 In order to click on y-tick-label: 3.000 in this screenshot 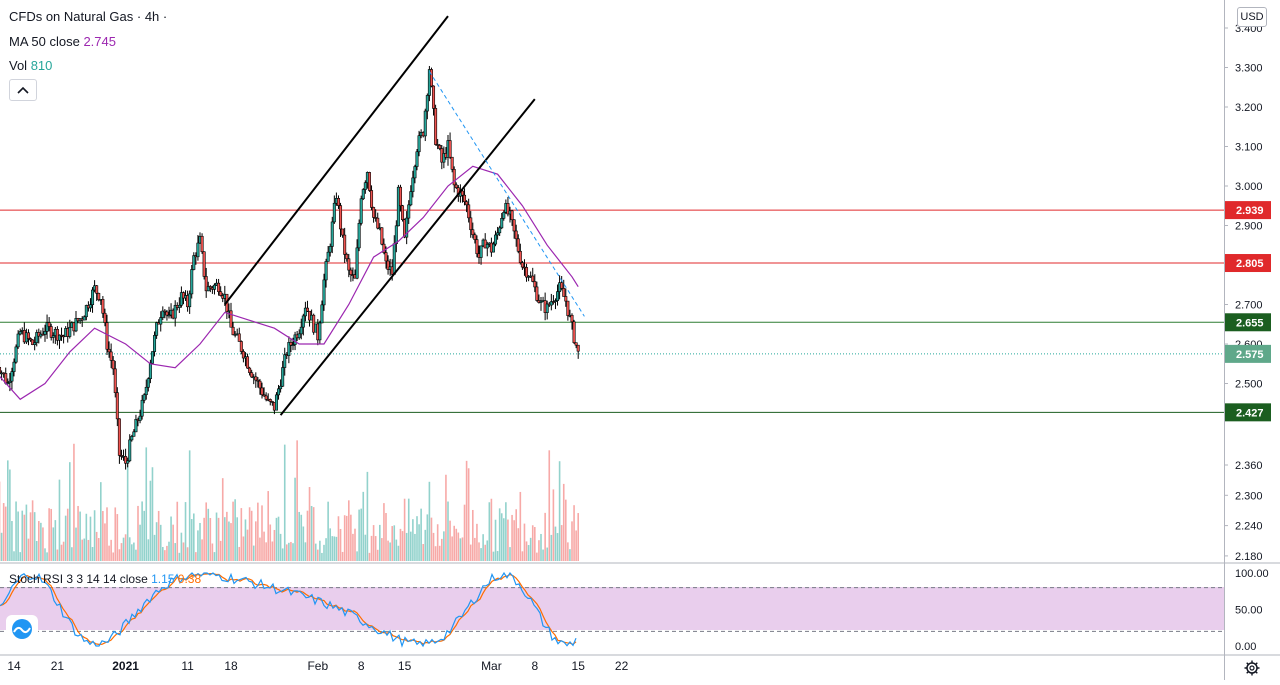, I will do `click(1249, 187)`.